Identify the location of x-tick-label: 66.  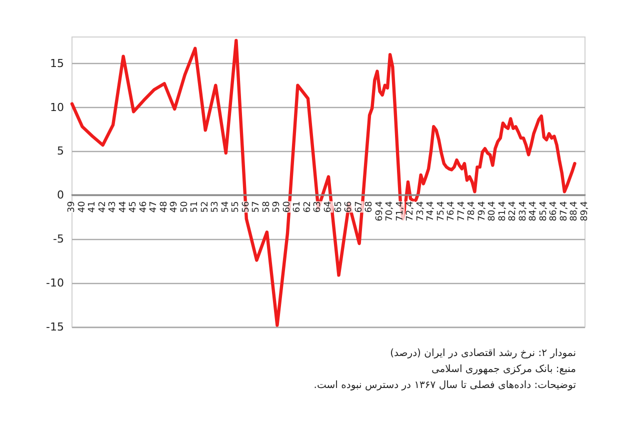
(349, 206).